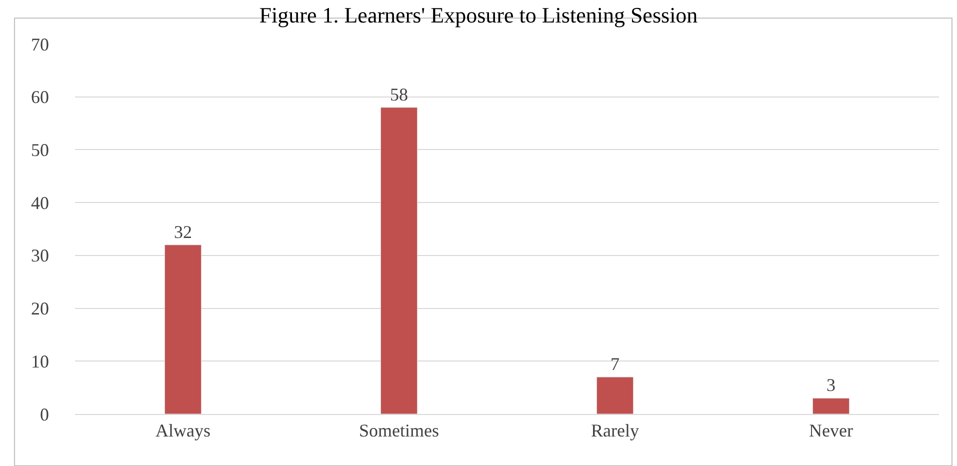 The width and height of the screenshot is (957, 466). Describe the element at coordinates (40, 97) in the screenshot. I see `y-tick-label: 60` at that location.